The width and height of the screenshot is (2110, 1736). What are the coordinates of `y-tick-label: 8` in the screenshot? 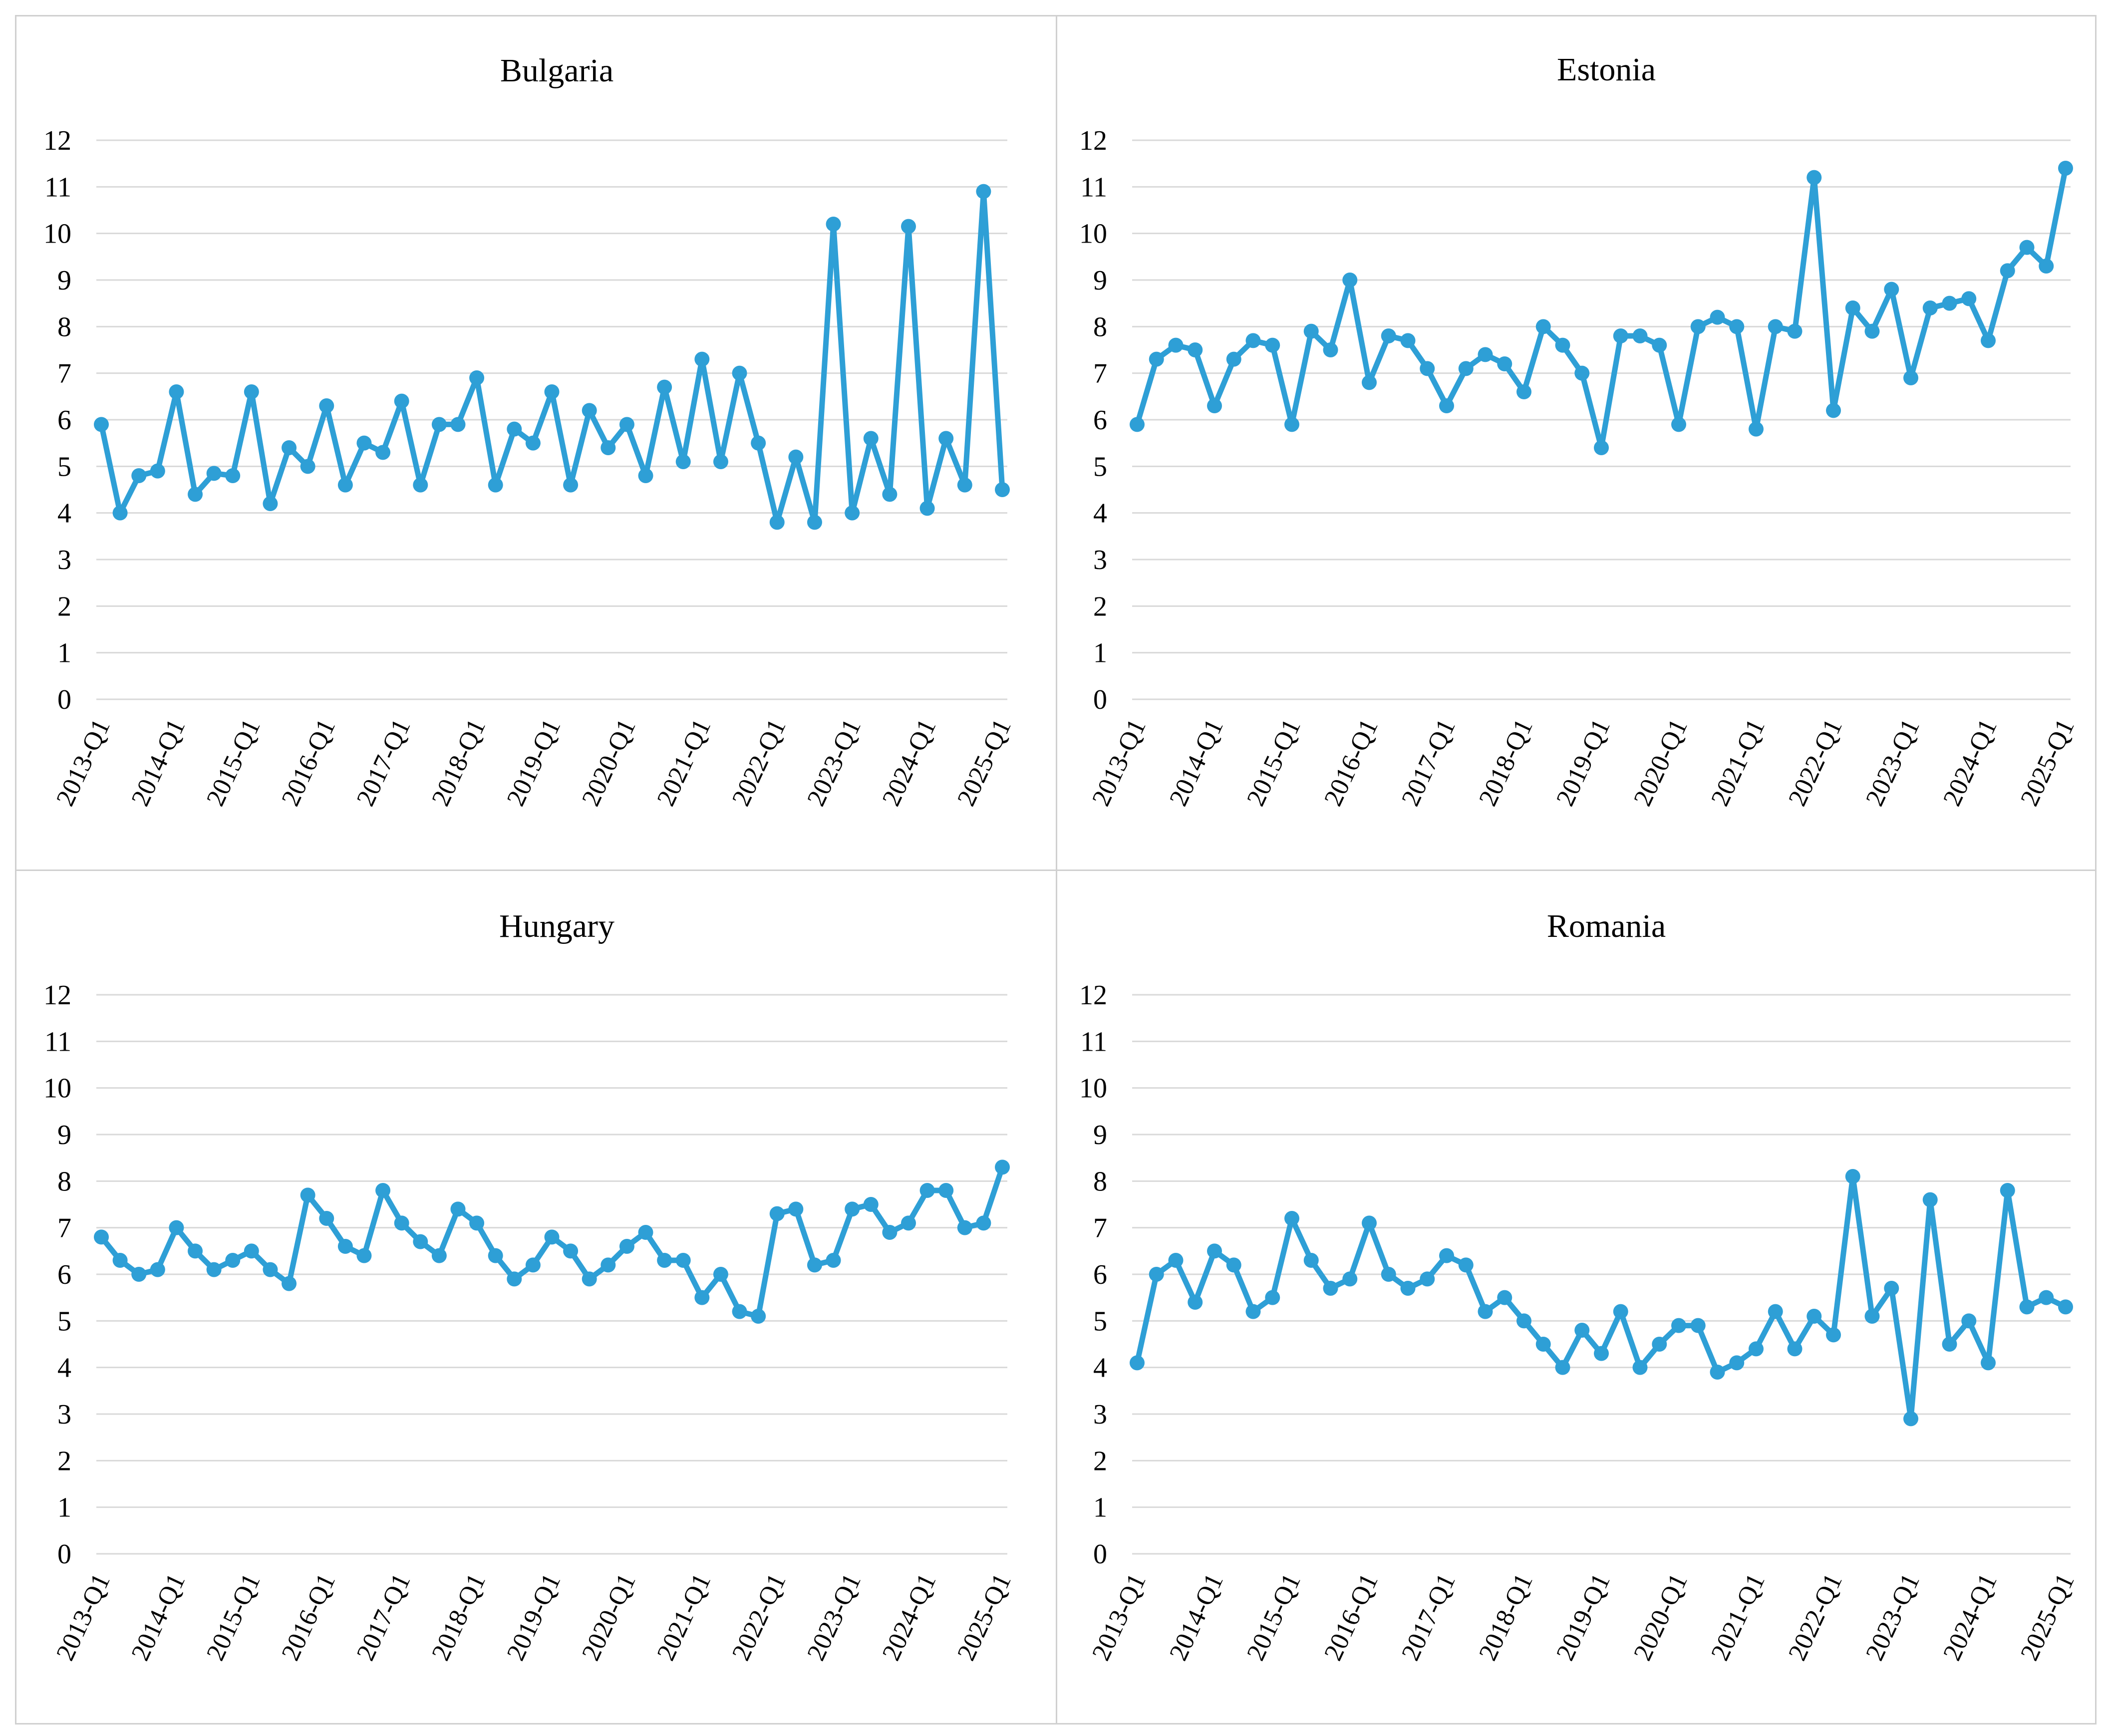 It's located at (64, 1181).